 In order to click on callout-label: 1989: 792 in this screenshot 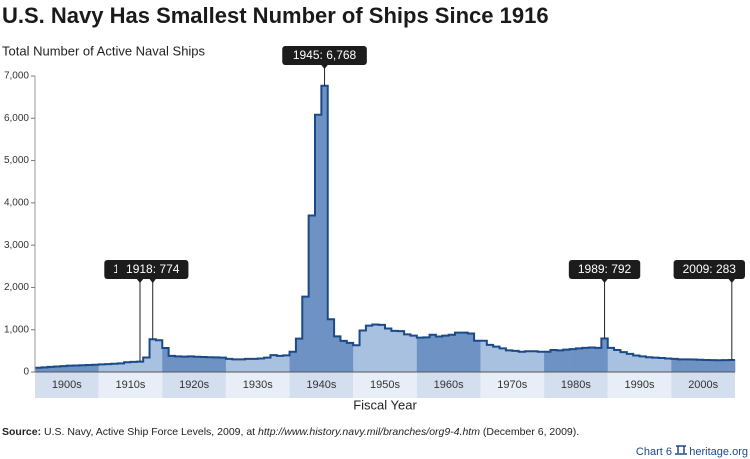, I will do `click(605, 269)`.